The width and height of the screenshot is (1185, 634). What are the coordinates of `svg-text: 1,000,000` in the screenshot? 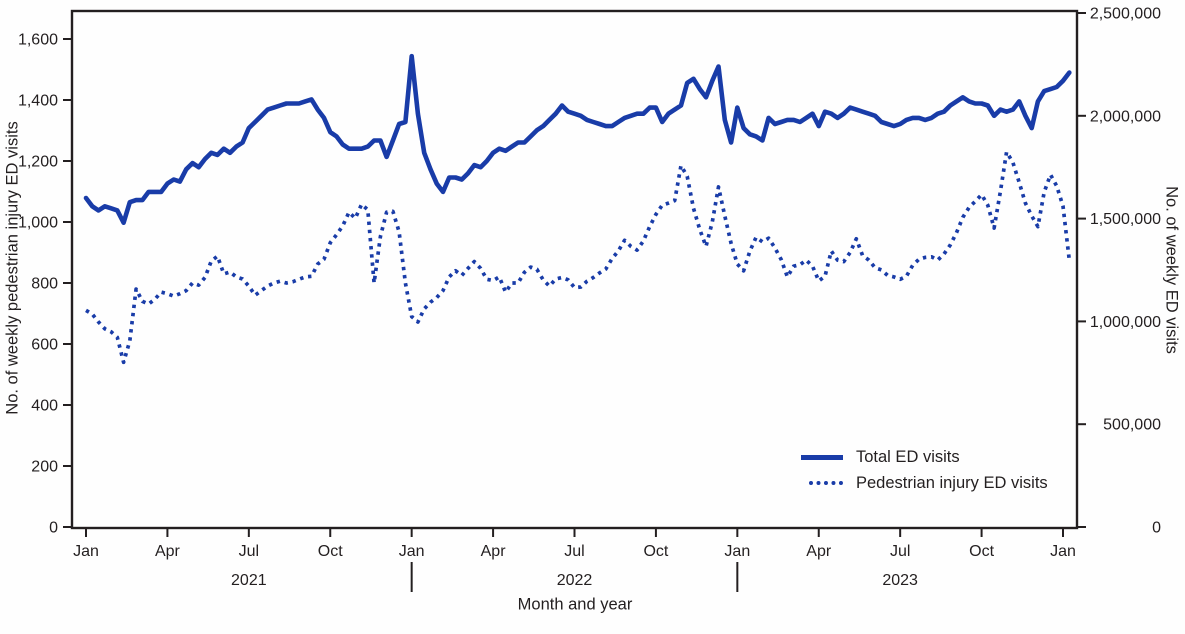 It's located at (1125, 322).